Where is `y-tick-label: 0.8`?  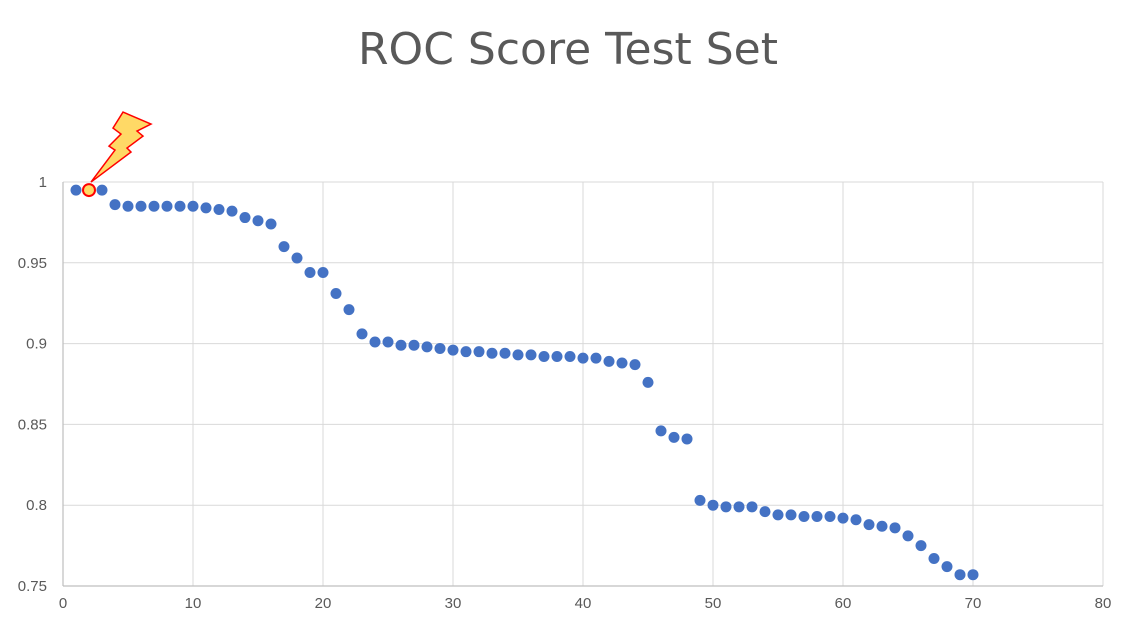
y-tick-label: 0.8 is located at coordinates (36, 505).